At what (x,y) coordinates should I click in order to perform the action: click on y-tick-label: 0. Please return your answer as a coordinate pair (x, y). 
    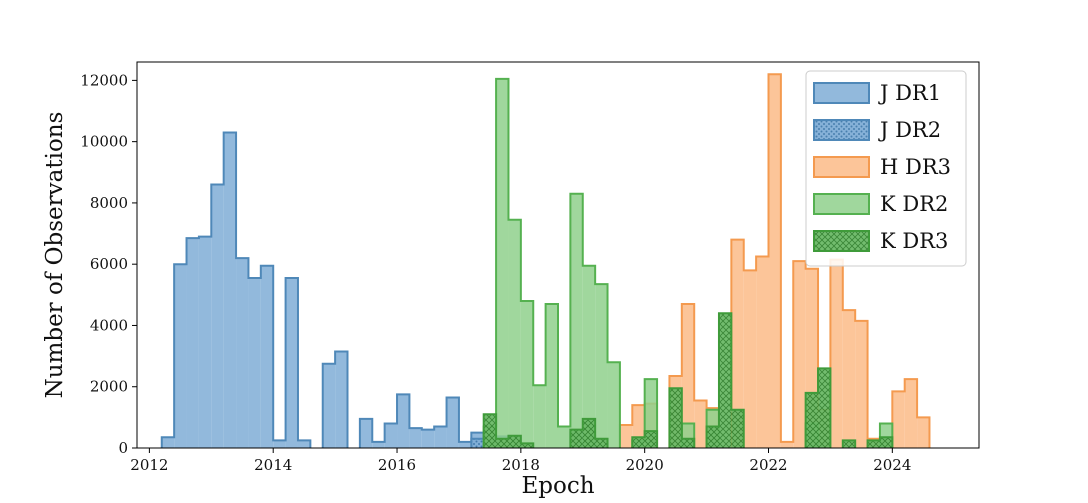
    Looking at the image, I should click on (123, 448).